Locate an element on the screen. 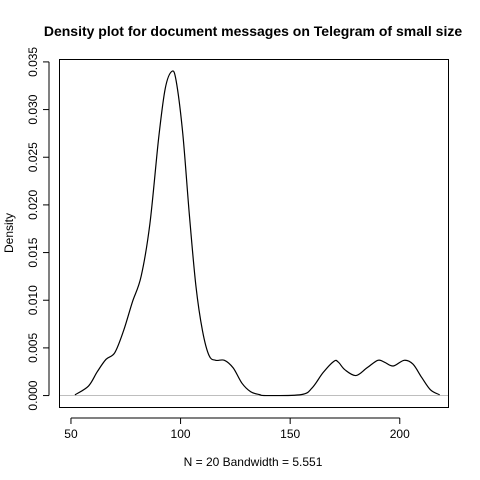 This screenshot has height=480, width=480. x-tick-label: 100 is located at coordinates (181, 434).